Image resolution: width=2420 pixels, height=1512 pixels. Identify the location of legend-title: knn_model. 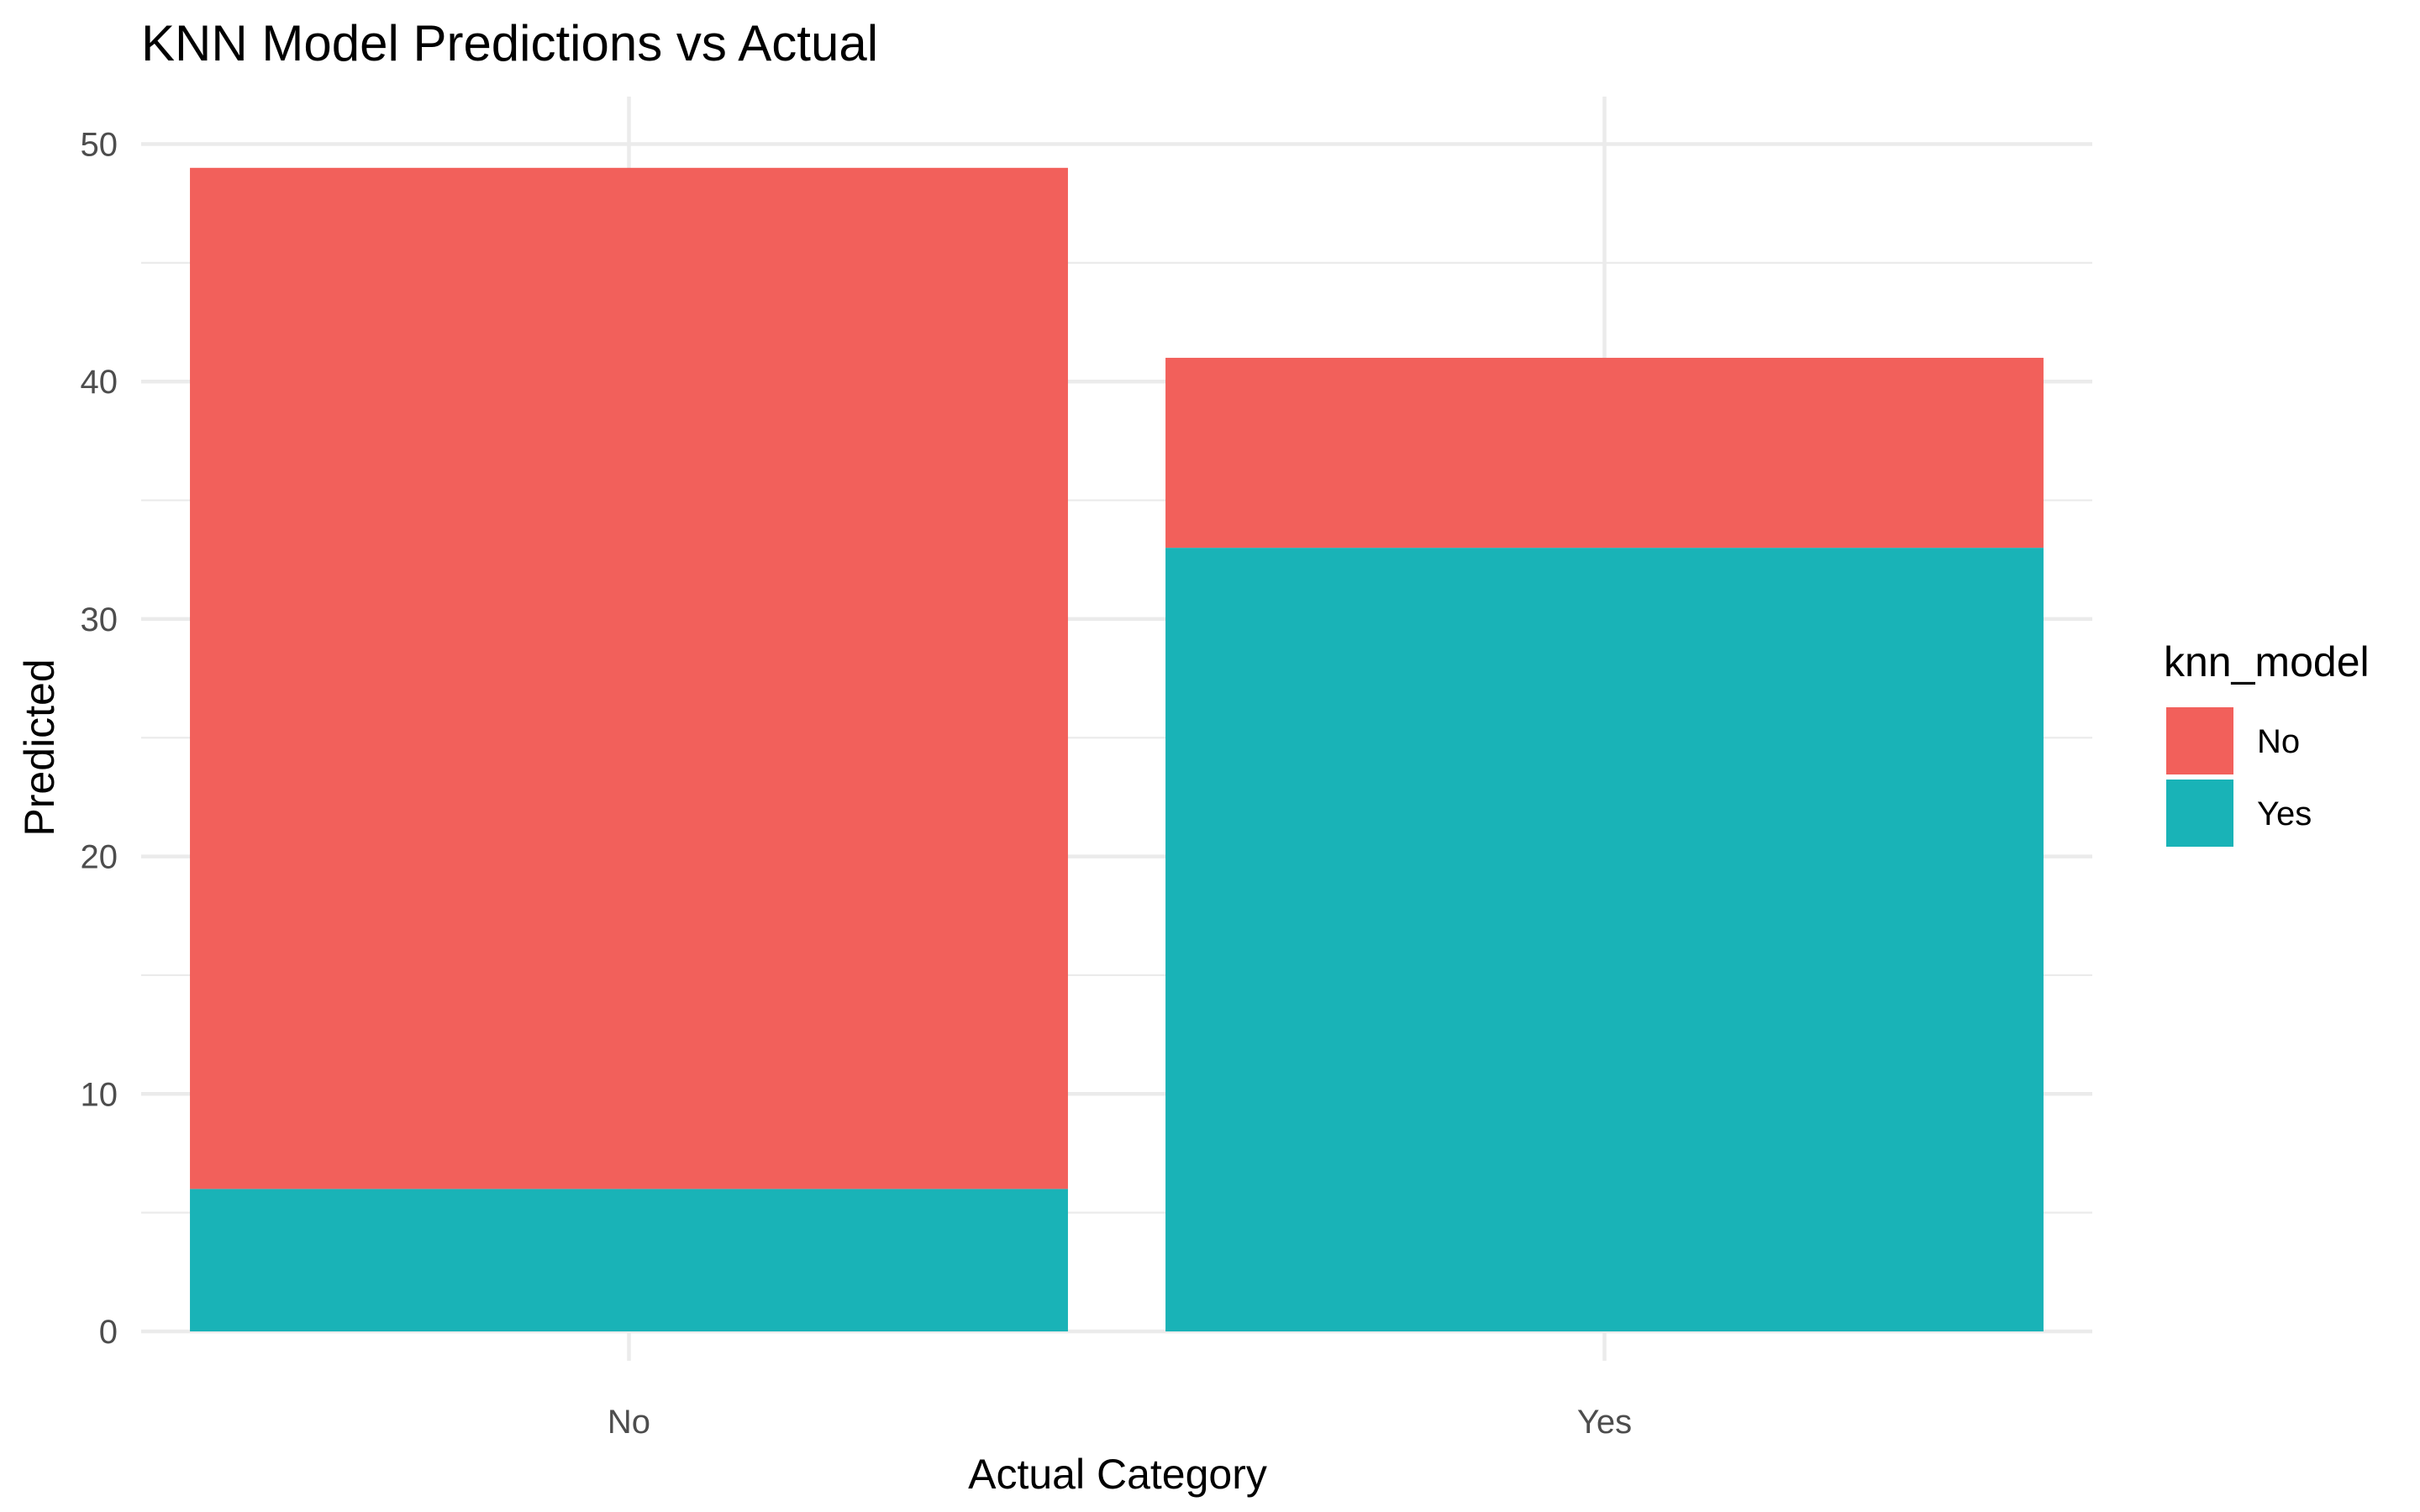
(2267, 661).